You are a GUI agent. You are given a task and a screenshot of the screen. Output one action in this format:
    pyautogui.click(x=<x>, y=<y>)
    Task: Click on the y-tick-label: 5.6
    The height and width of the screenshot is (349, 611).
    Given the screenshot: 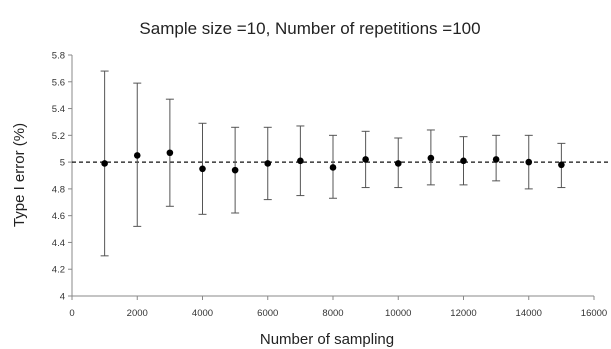 What is the action you would take?
    pyautogui.click(x=58, y=82)
    